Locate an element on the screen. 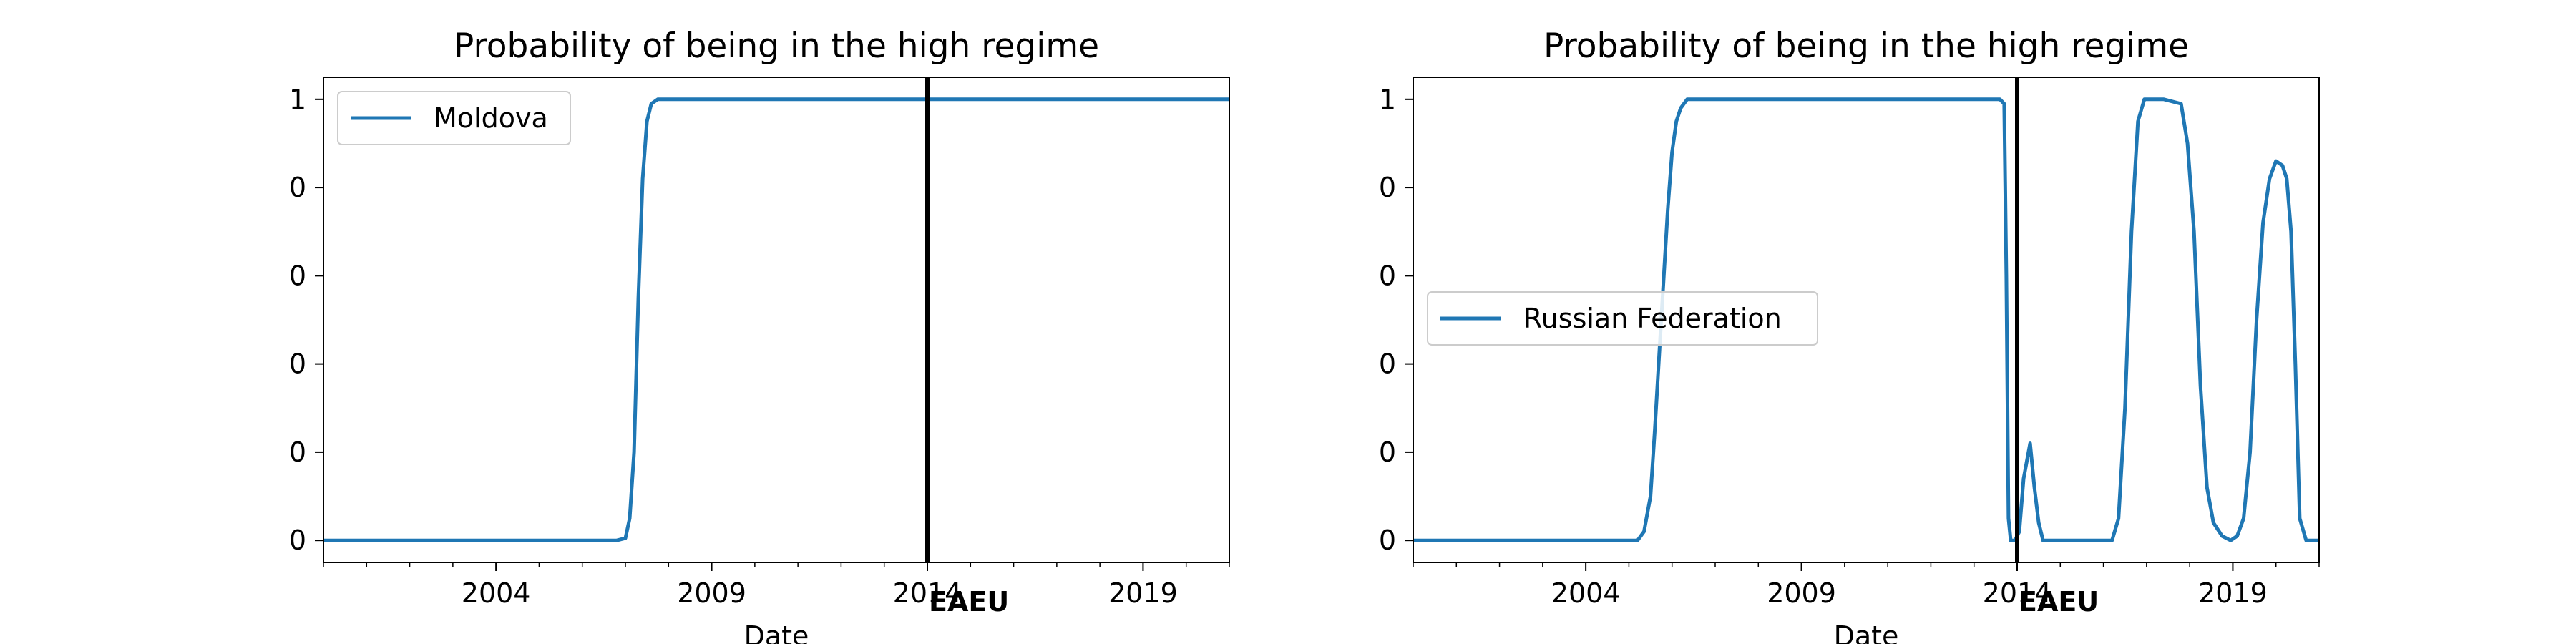 The image size is (2576, 644). legend-label: Moldova is located at coordinates (491, 118).